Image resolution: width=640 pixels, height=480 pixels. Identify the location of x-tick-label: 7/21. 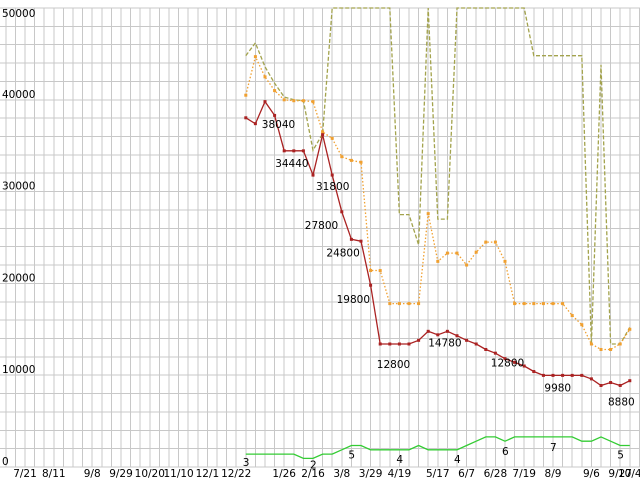
(25, 474).